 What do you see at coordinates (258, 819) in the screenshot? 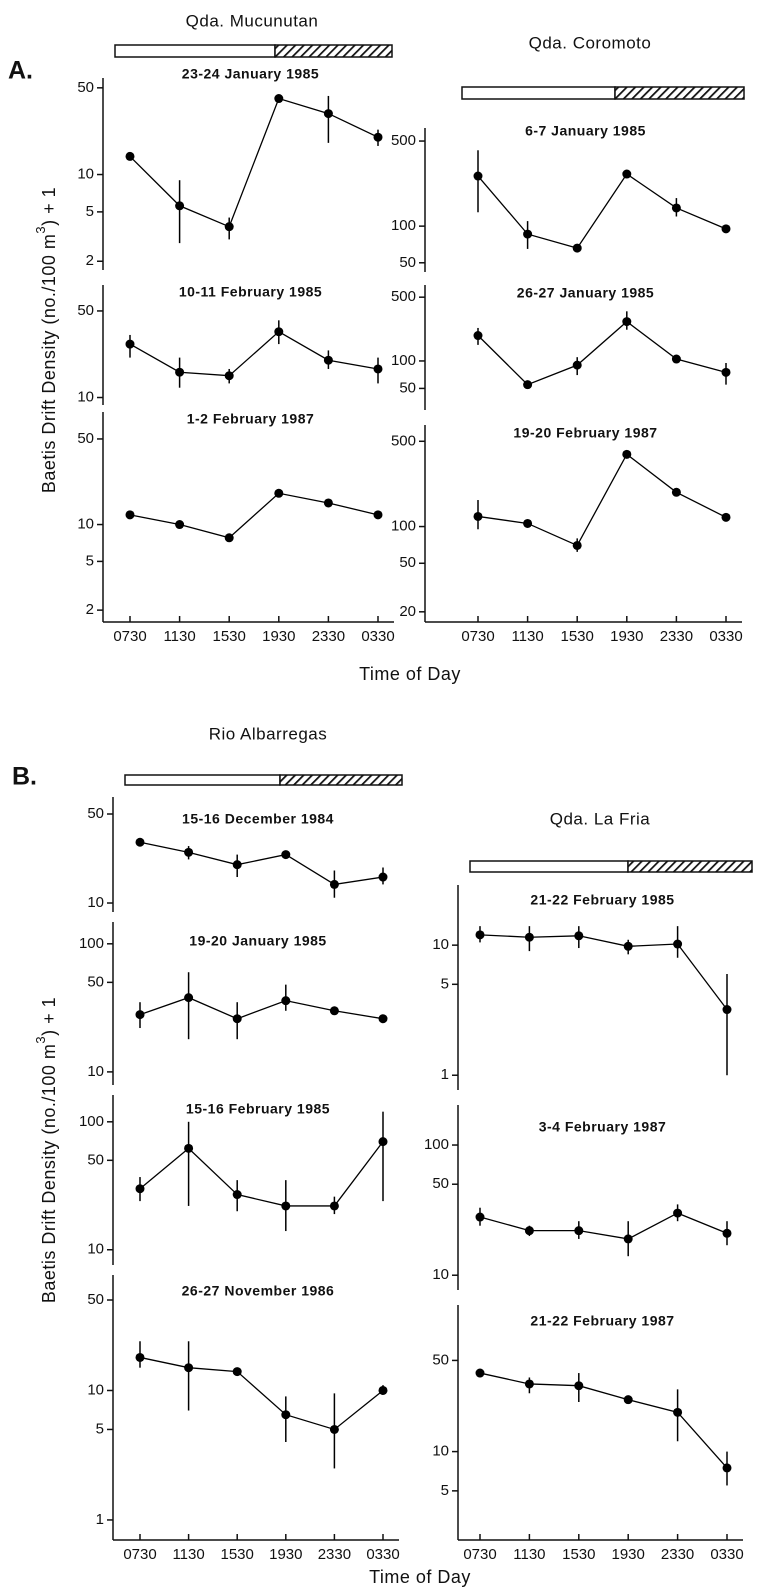
I see `panel-title: 15-16 December 1984` at bounding box center [258, 819].